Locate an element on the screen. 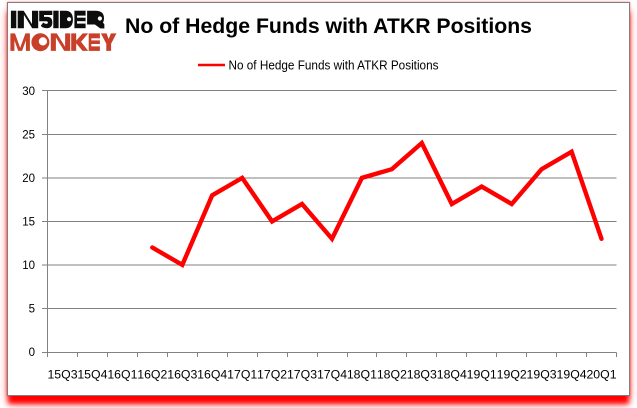 This screenshot has height=408, width=637. svg-text: 30 is located at coordinates (28, 92).